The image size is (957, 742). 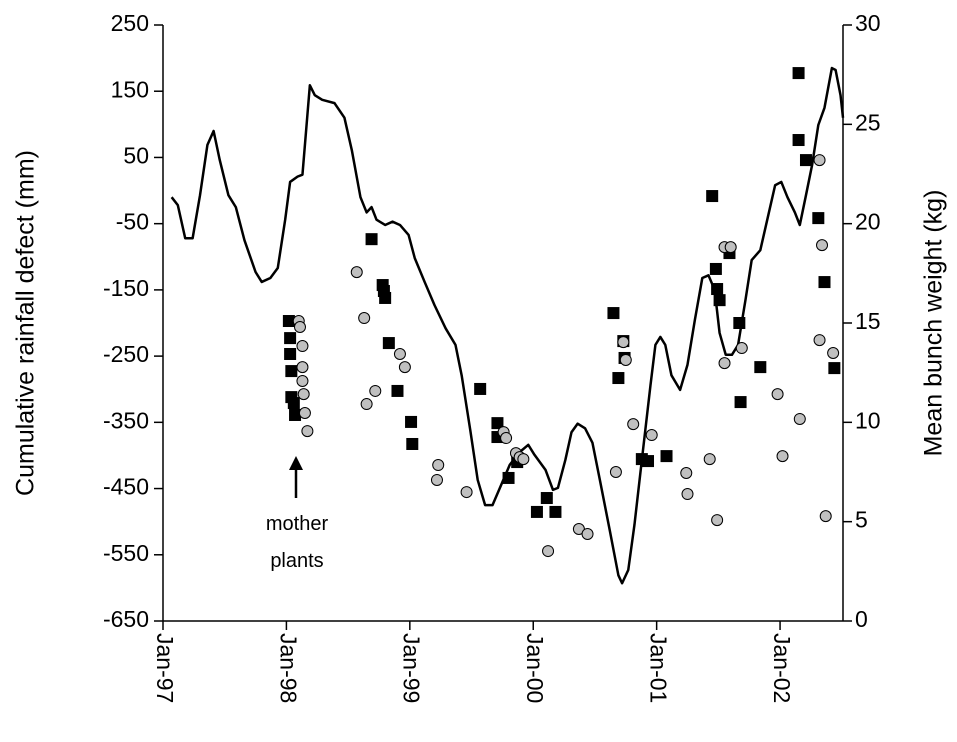 What do you see at coordinates (126, 354) in the screenshot?
I see `y-tick-label: -250` at bounding box center [126, 354].